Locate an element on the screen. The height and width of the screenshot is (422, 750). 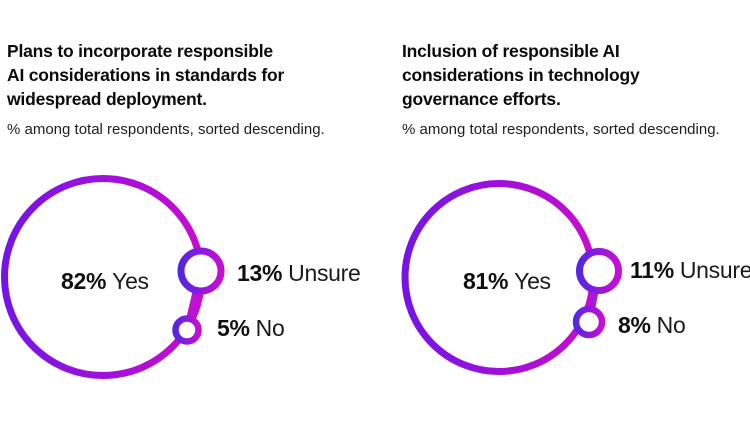
yes-label: 81% Yes is located at coordinates (507, 281).